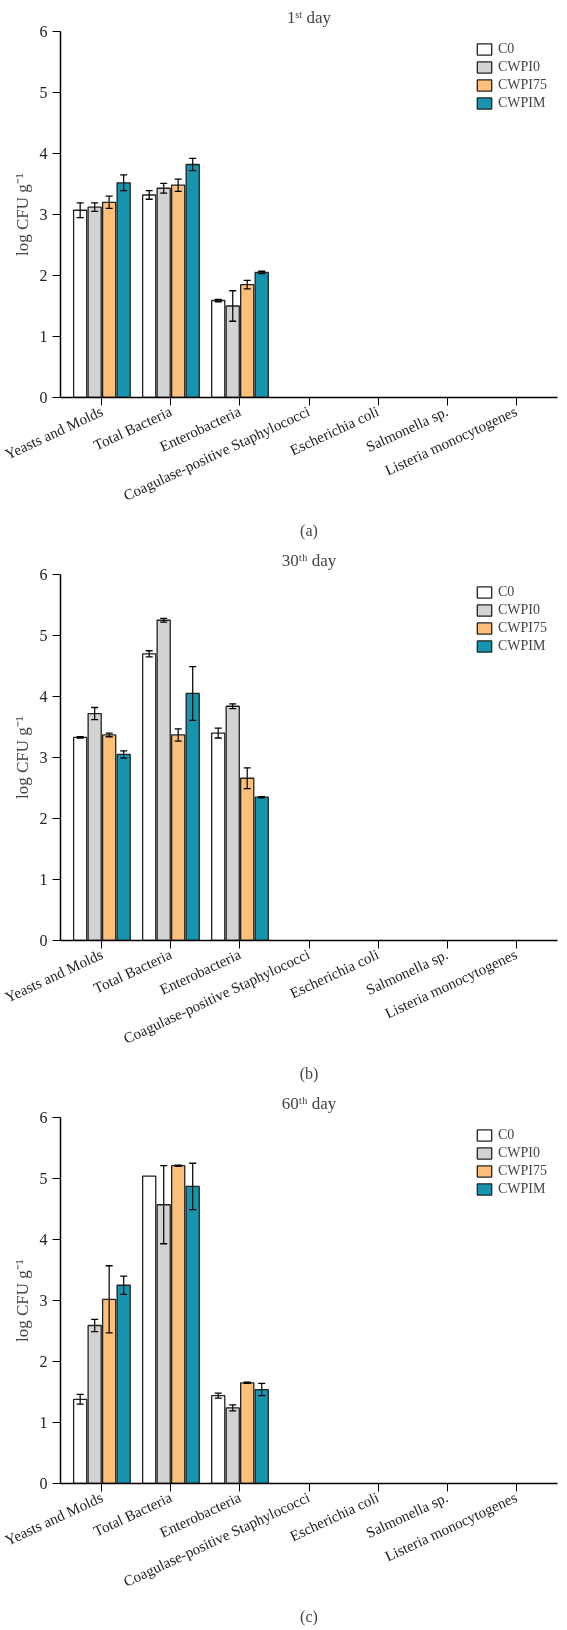  I want to click on chart-title: 30ᵗʰ day, so click(309, 560).